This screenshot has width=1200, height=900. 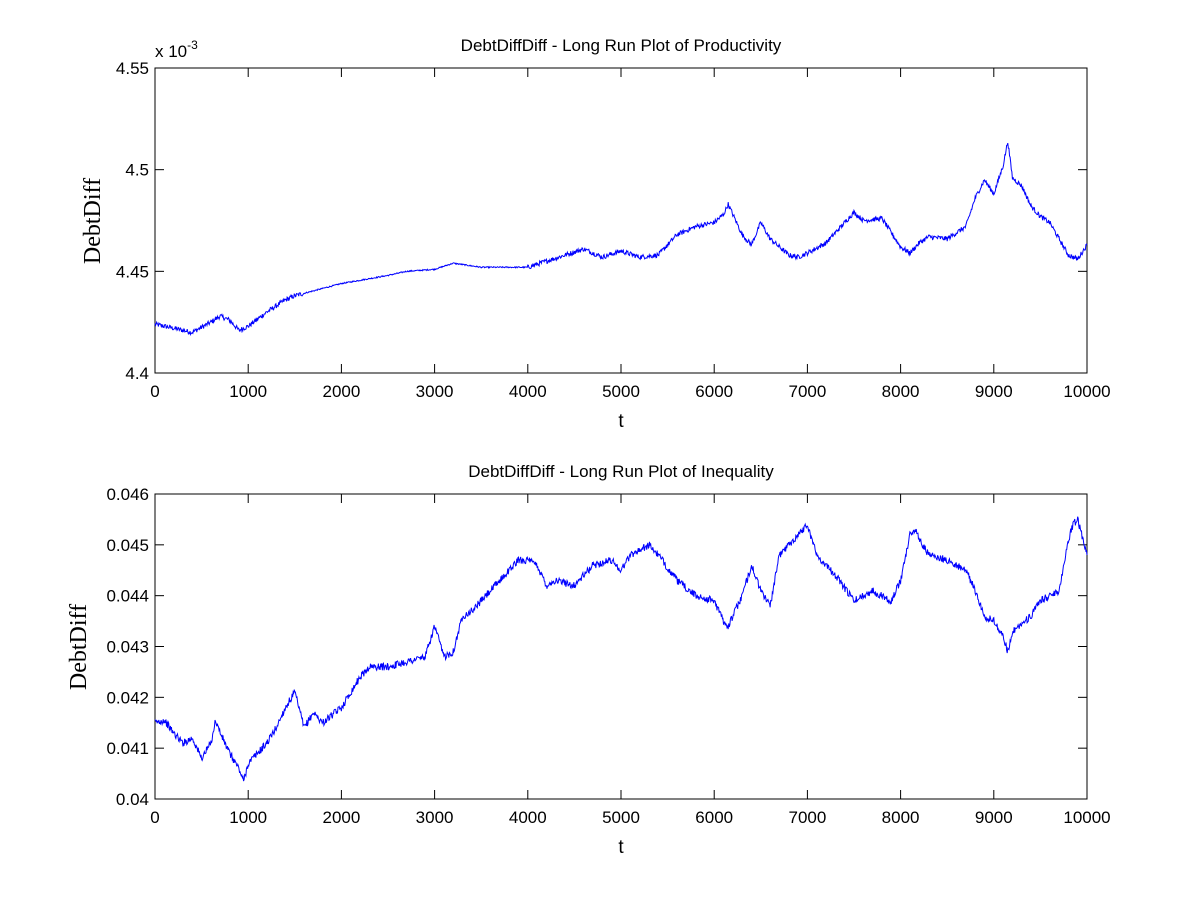 I want to click on y-tick-label: 0.044, so click(x=127, y=596).